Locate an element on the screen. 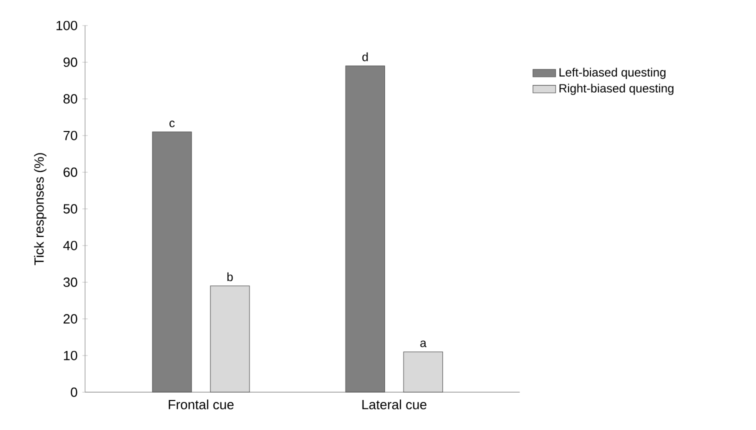 The width and height of the screenshot is (756, 430). y-tick-label: 0 is located at coordinates (74, 392).